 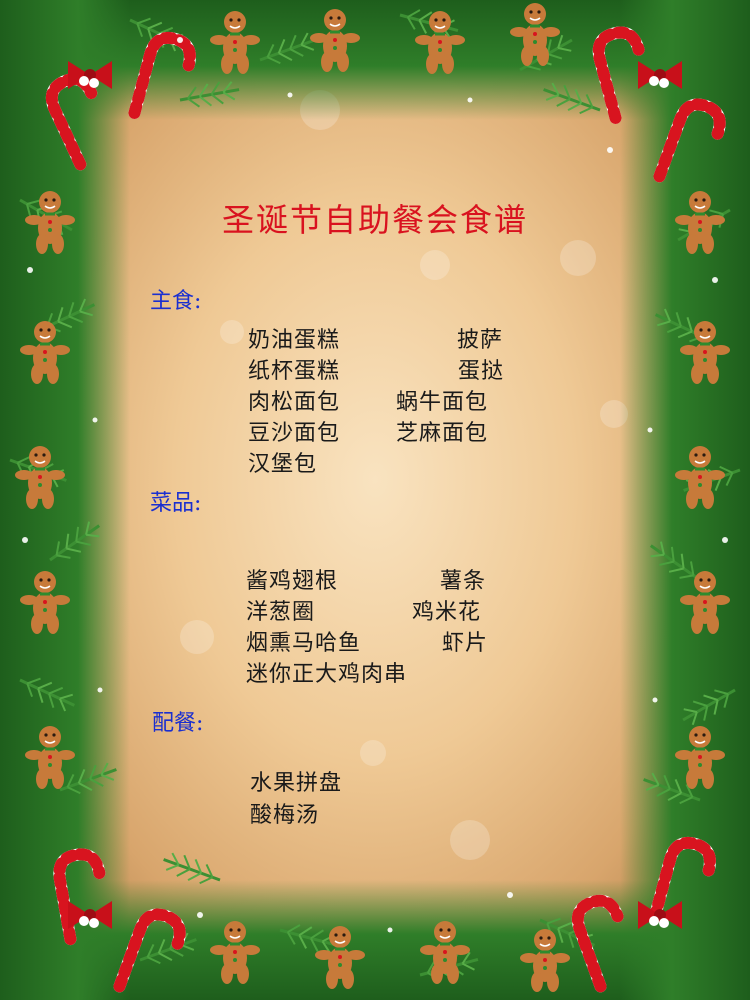 What do you see at coordinates (285, 815) in the screenshot?
I see `menu-item: 酸梅汤` at bounding box center [285, 815].